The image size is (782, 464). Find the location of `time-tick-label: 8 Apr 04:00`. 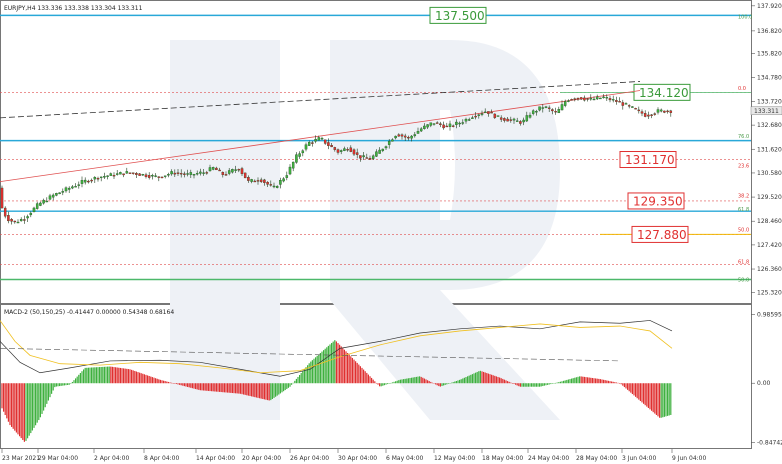

time-tick-label: 8 Apr 04:00 is located at coordinates (161, 458).